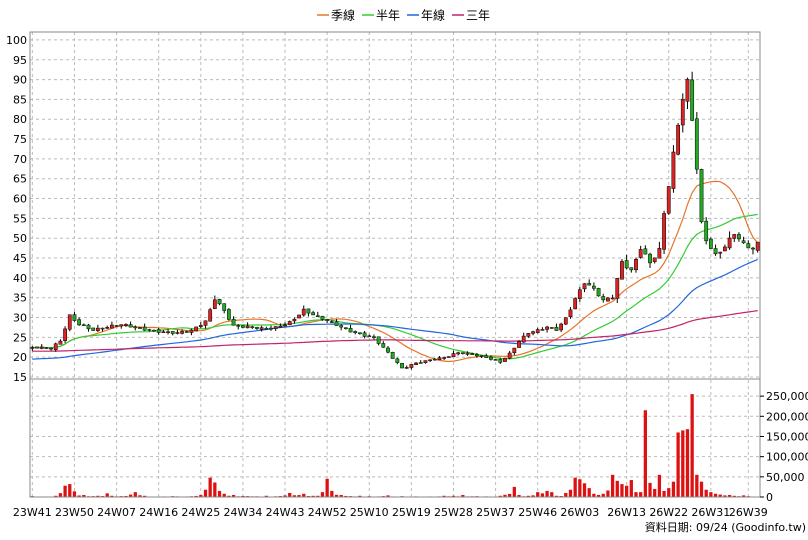  I want to click on price-tick-label: 100, so click(16, 40).